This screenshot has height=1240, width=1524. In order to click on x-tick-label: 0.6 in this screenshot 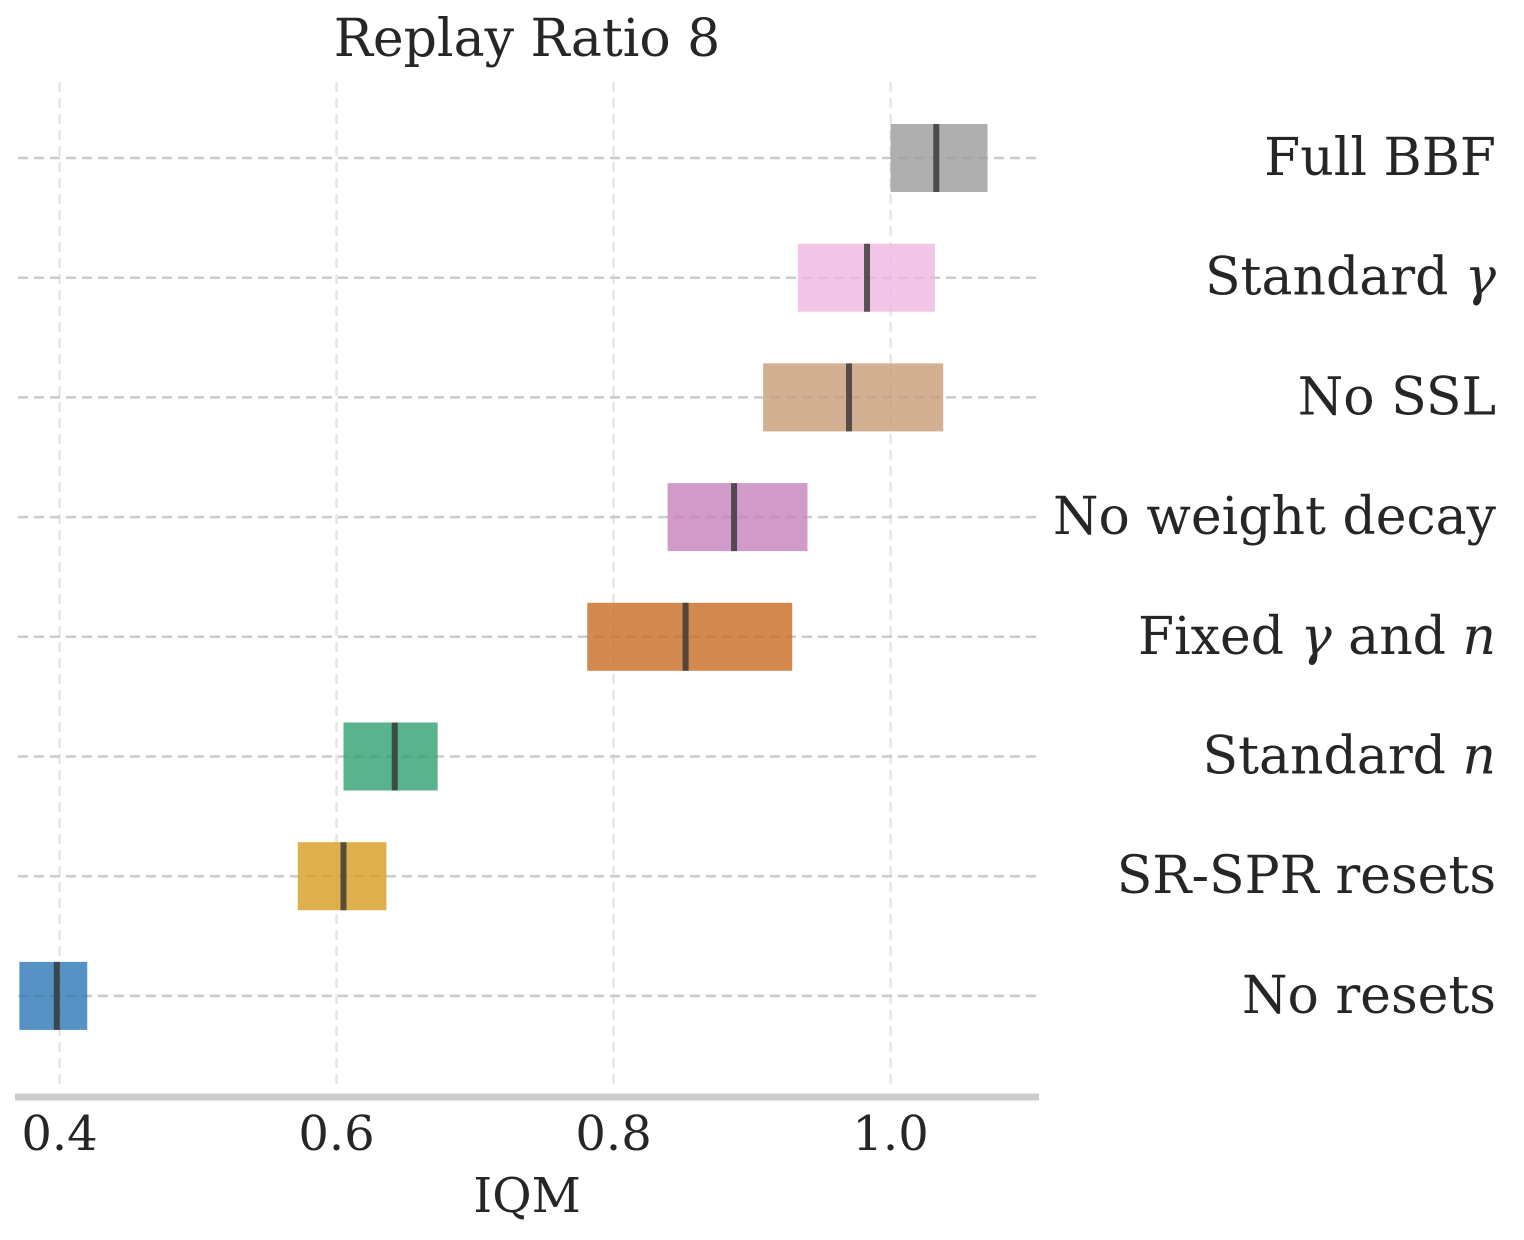, I will do `click(336, 1134)`.